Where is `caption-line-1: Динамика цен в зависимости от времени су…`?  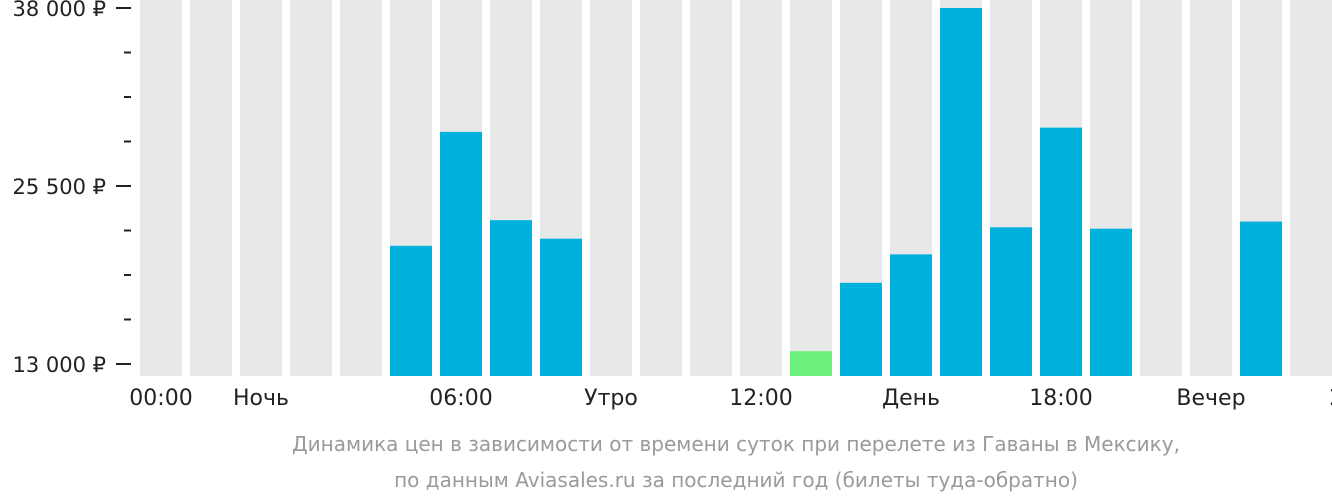
caption-line-1: Динамика цен в зависимости от времени су… is located at coordinates (736, 444).